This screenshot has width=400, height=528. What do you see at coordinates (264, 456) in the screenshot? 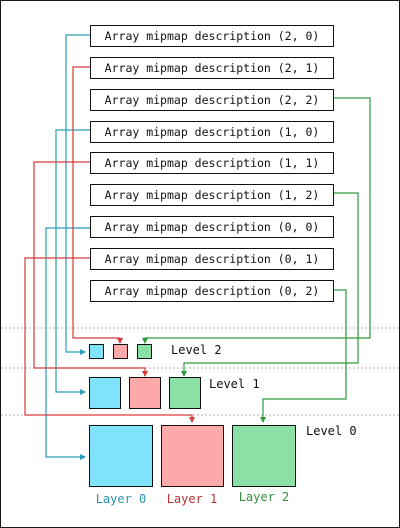
I see `mip-level0-layer2` at bounding box center [264, 456].